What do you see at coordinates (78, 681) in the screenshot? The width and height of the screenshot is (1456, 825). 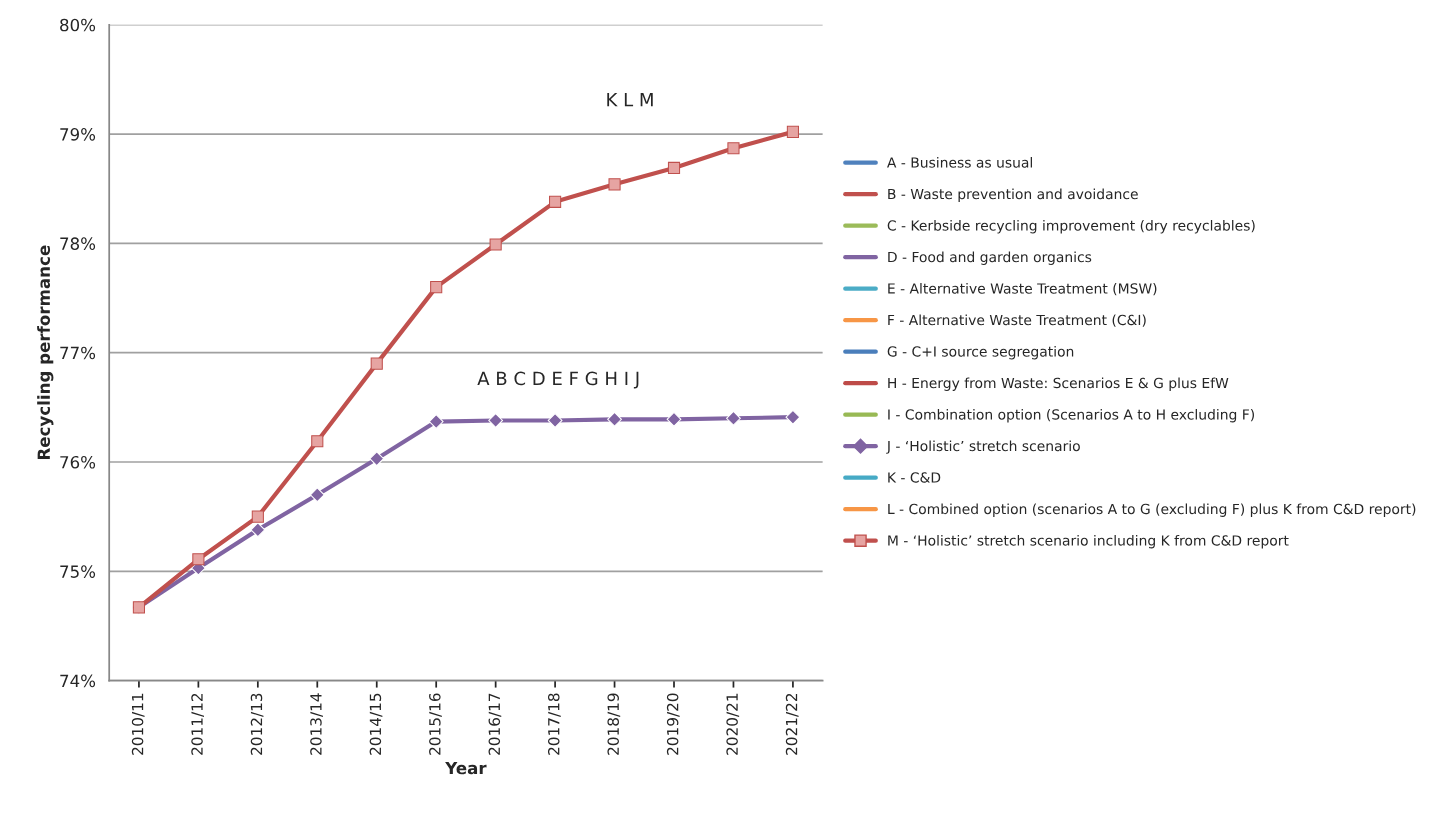 I see `y-tick-label: 74%` at bounding box center [78, 681].